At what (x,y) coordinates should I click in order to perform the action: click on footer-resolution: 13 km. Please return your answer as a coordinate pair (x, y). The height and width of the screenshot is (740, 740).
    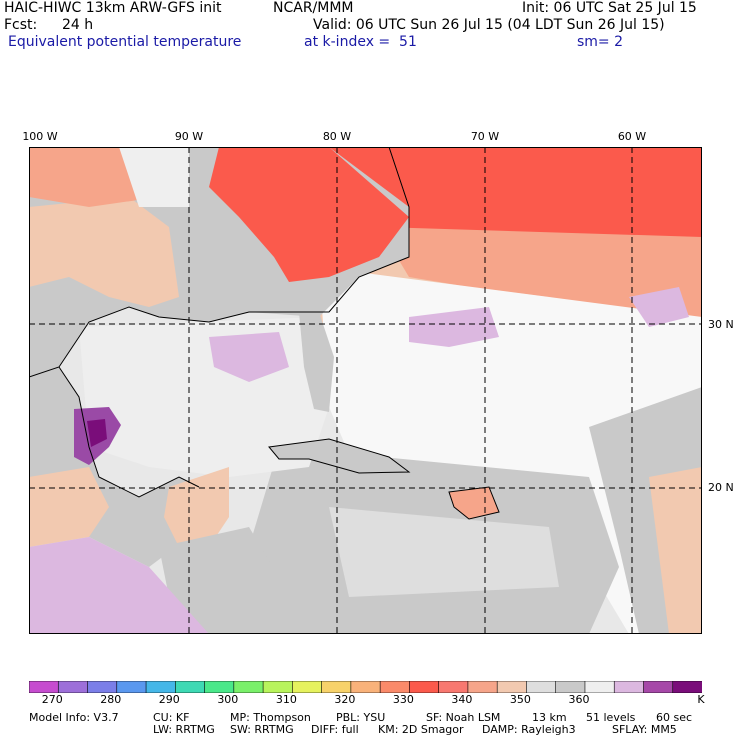
    Looking at the image, I should click on (549, 717).